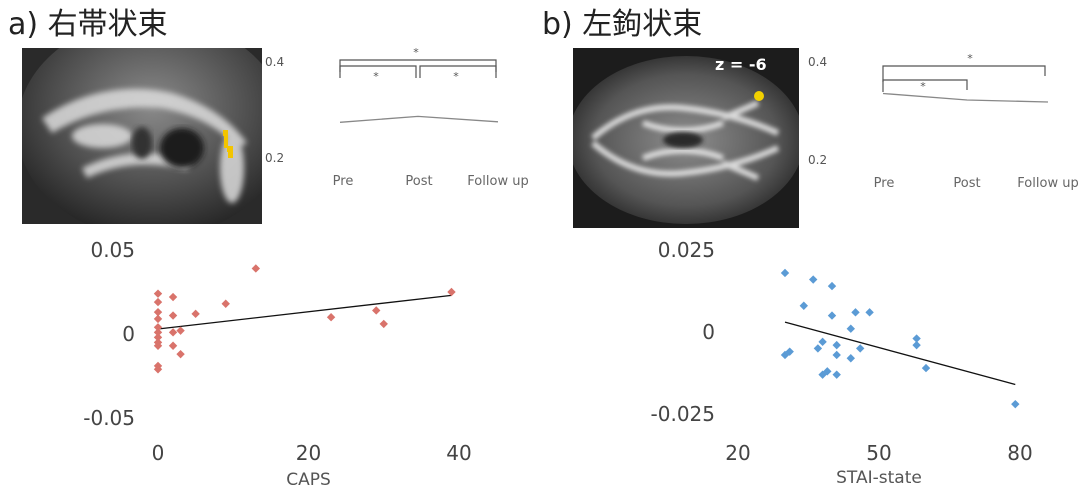 The width and height of the screenshot is (1087, 491). Describe the element at coordinates (1048, 183) in the screenshot. I see `mini-b-xtick-followup: Follow up` at that location.